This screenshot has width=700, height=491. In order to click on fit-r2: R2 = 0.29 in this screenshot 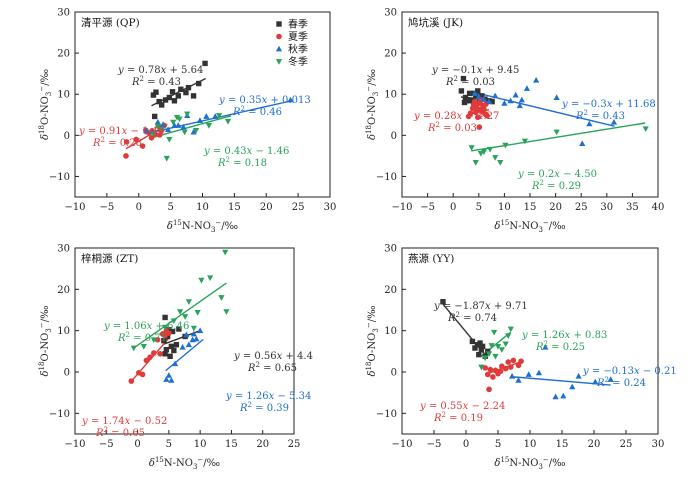, I will do `click(556, 185)`.